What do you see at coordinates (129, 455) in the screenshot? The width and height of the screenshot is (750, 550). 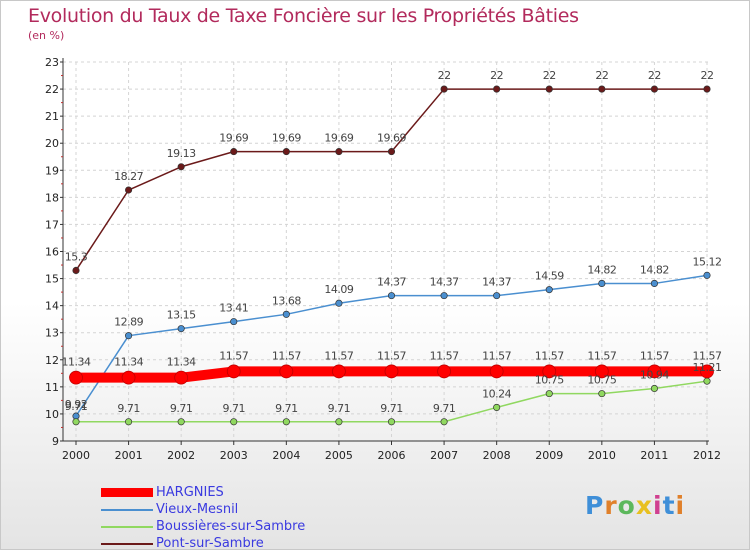 I see `x-tick-label: 2001` at bounding box center [129, 455].